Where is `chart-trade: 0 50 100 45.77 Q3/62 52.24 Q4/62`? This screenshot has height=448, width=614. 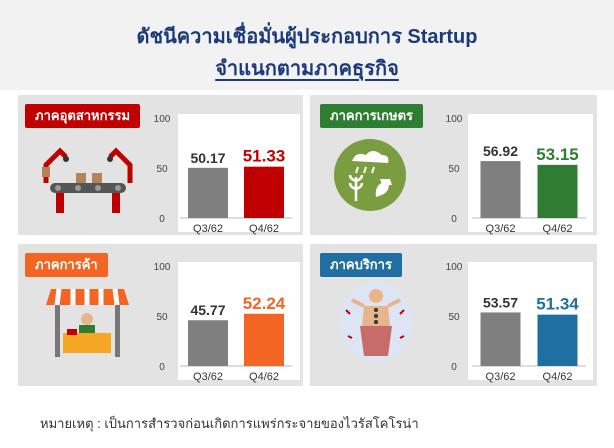 chart-trade: 0 50 100 45.77 Q3/62 52.24 Q4/62 is located at coordinates (223, 322).